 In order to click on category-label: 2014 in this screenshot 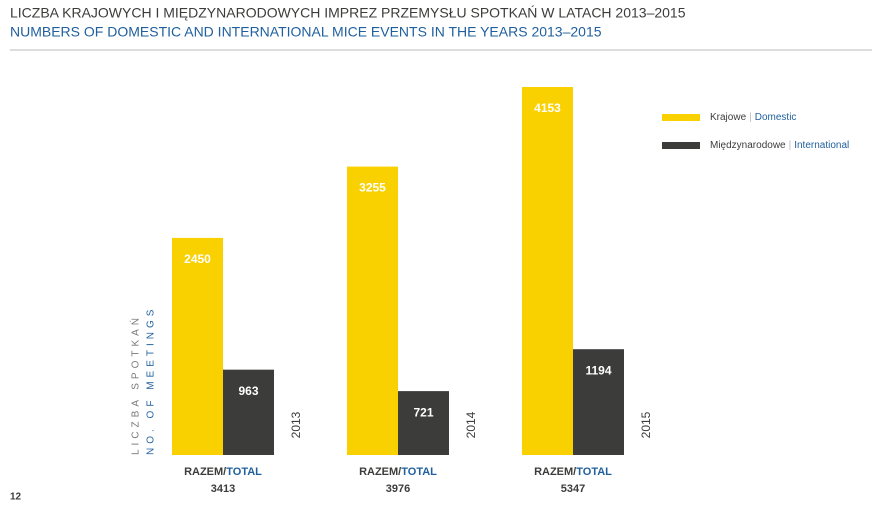, I will do `click(471, 424)`.